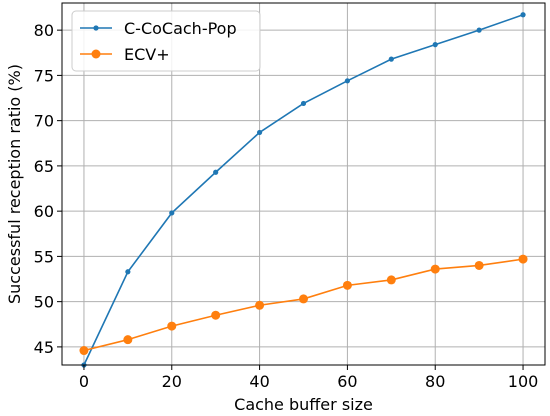 The width and height of the screenshot is (550, 416). I want to click on x-tick-label: 20, so click(172, 381).